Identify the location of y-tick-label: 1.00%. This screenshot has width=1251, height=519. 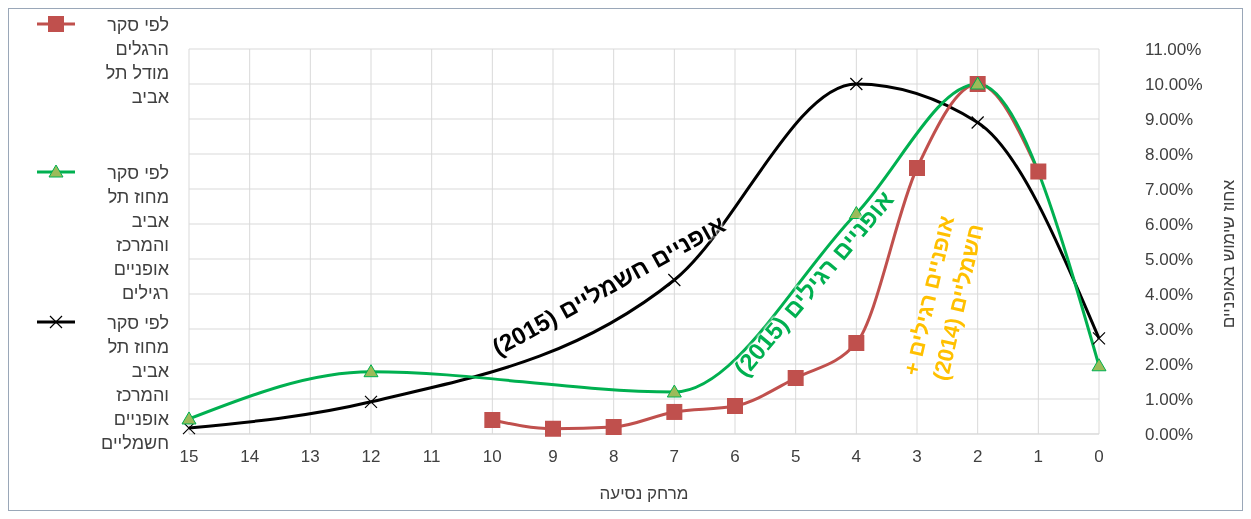
(1169, 400).